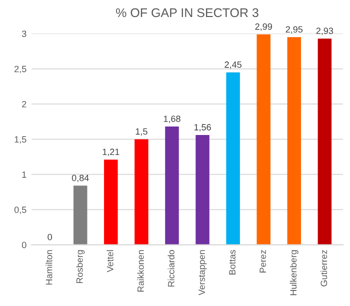 This screenshot has height=306, width=350. I want to click on x-tick-label: Ricciardo, so click(171, 268).